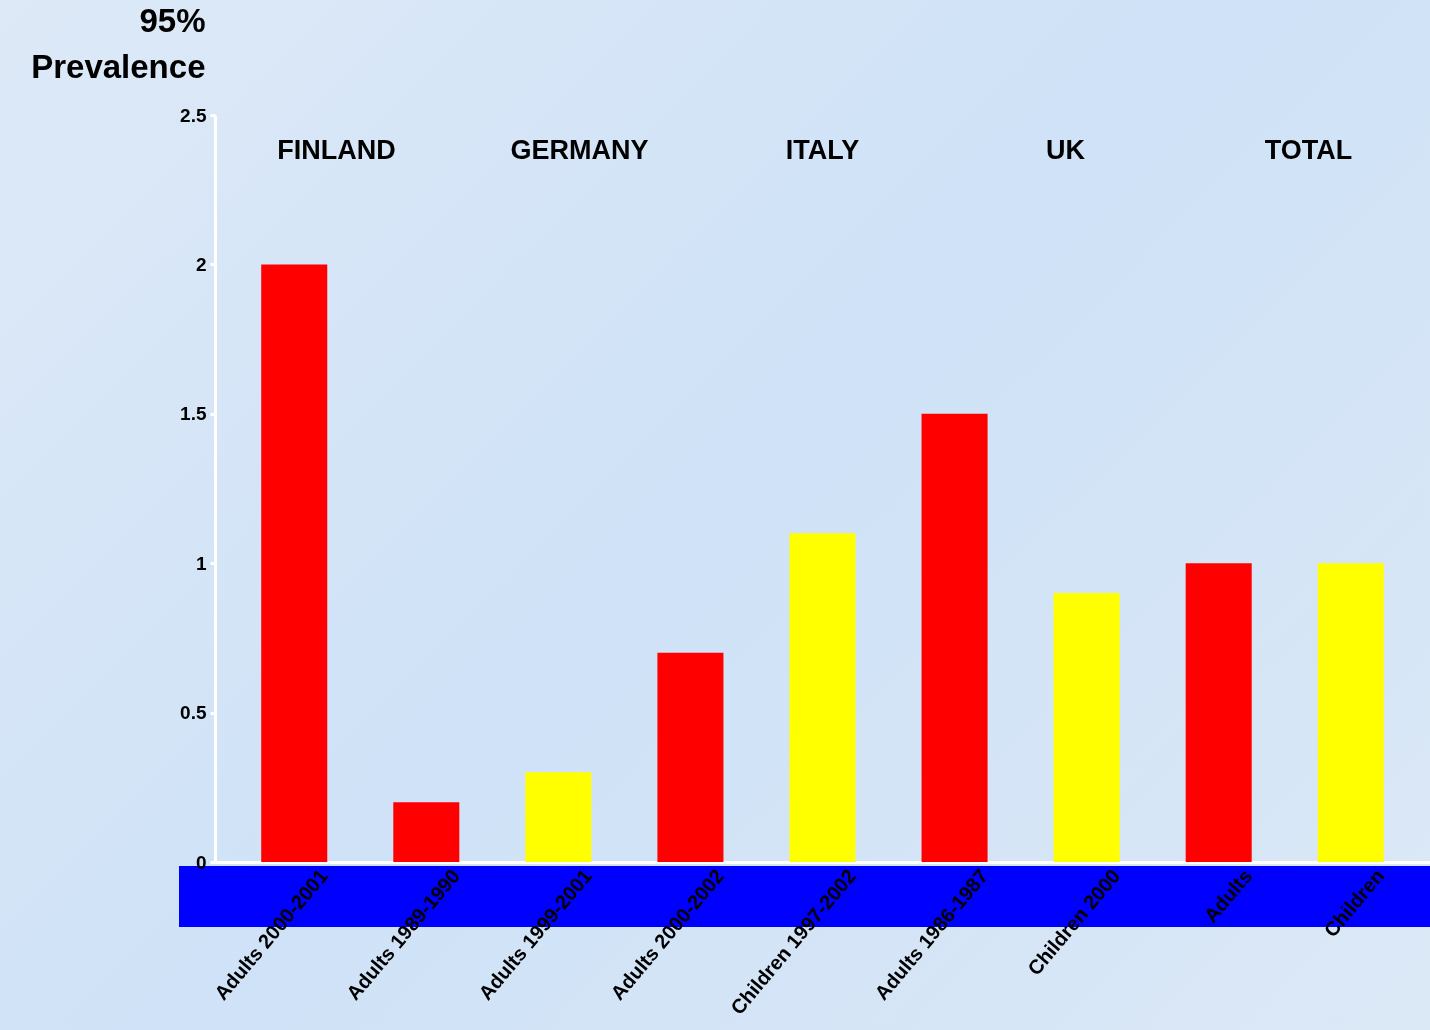  What do you see at coordinates (193, 414) in the screenshot?
I see `y-tick-label: 1.5` at bounding box center [193, 414].